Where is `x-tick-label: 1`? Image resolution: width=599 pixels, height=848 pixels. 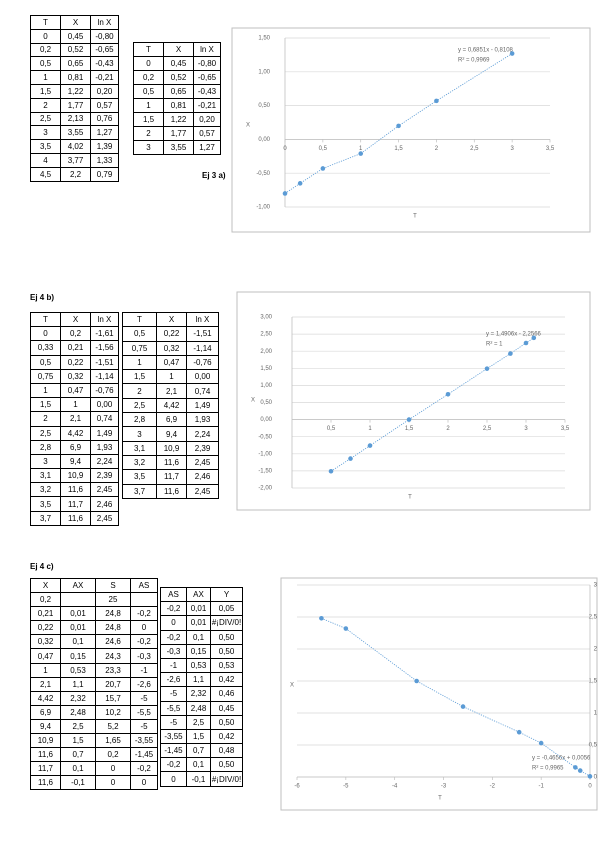 x-tick-label: 1 is located at coordinates (361, 149).